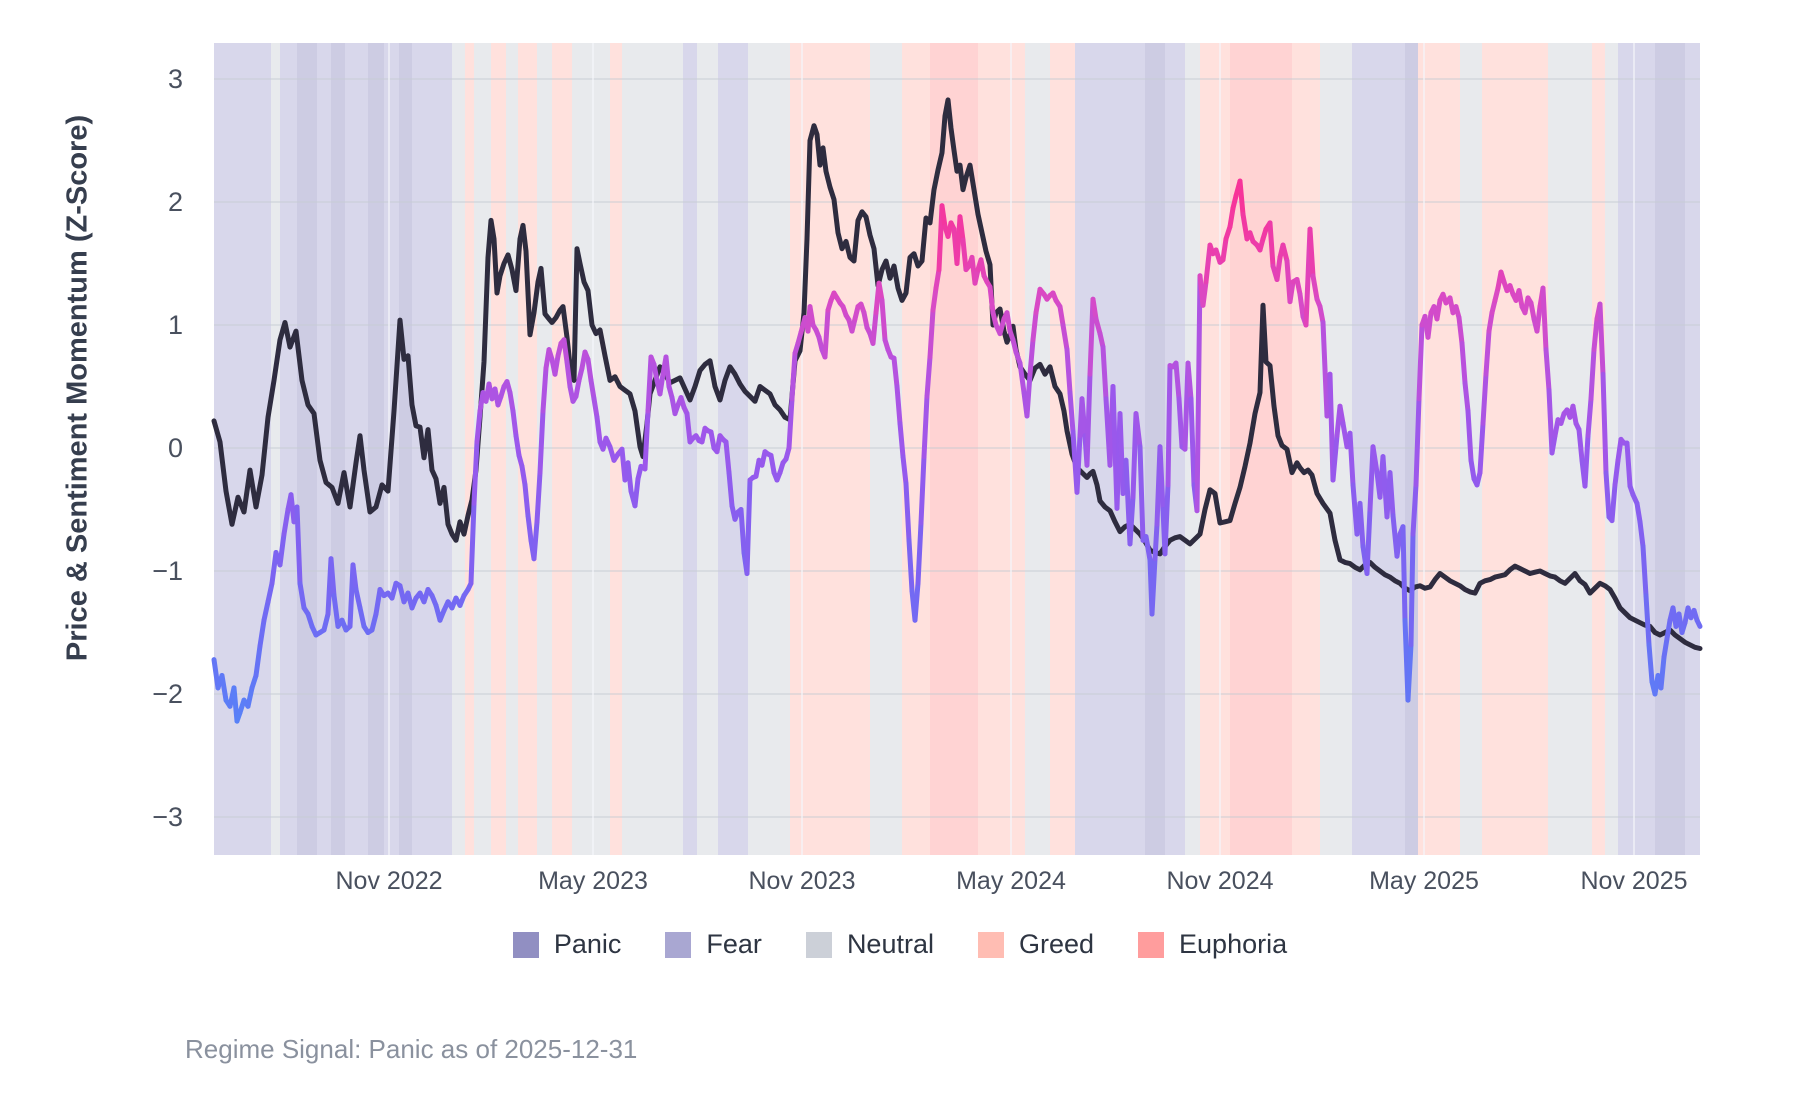 This screenshot has height=1100, width=1800. What do you see at coordinates (990, 944) in the screenshot?
I see `greed-swatch-icon` at bounding box center [990, 944].